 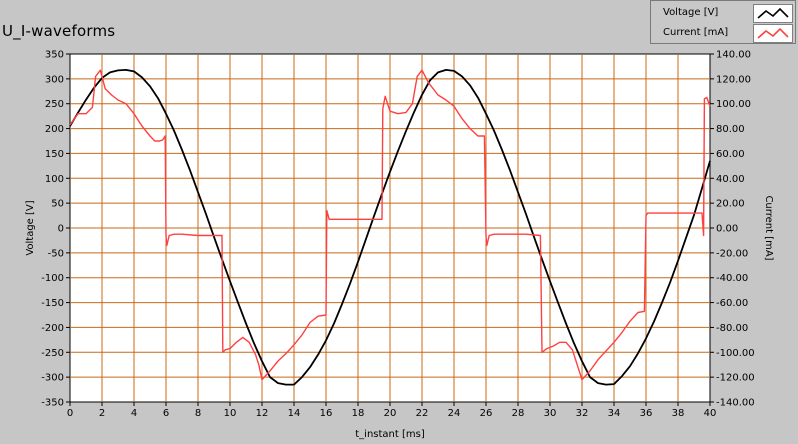 I want to click on y-right-axis-label: Current [mA], so click(x=768, y=227).